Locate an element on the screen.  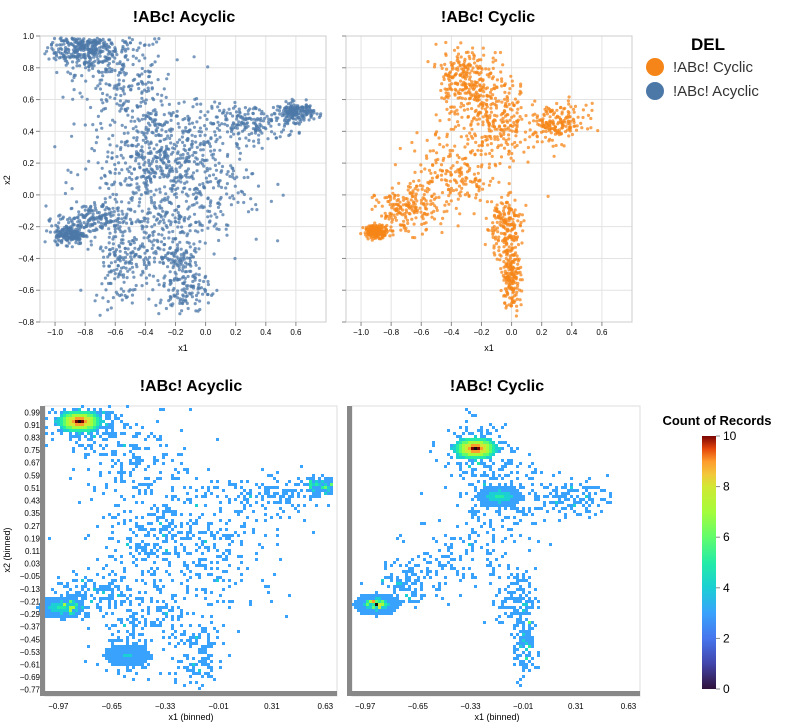
legend-swatch-cyclic is located at coordinates (655, 67).